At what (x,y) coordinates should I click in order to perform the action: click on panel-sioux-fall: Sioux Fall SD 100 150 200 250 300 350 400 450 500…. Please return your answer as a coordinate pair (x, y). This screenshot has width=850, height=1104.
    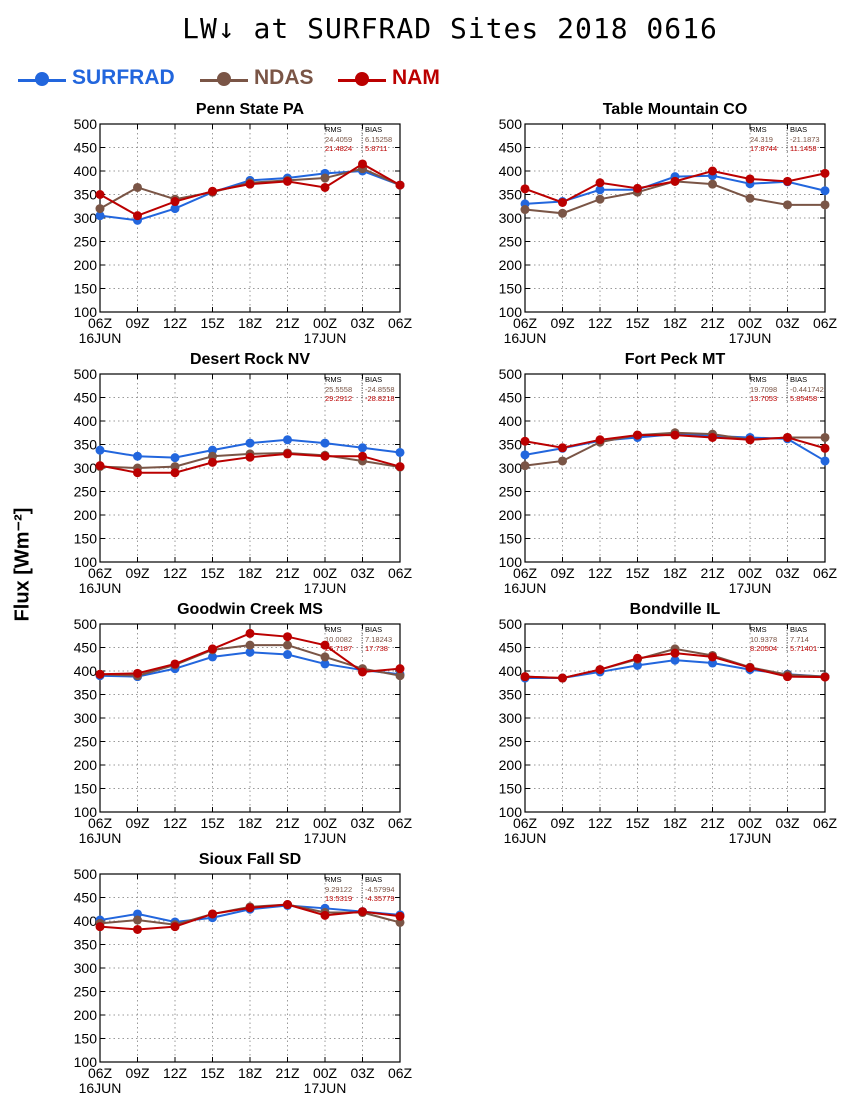
    Looking at the image, I should click on (226, 975).